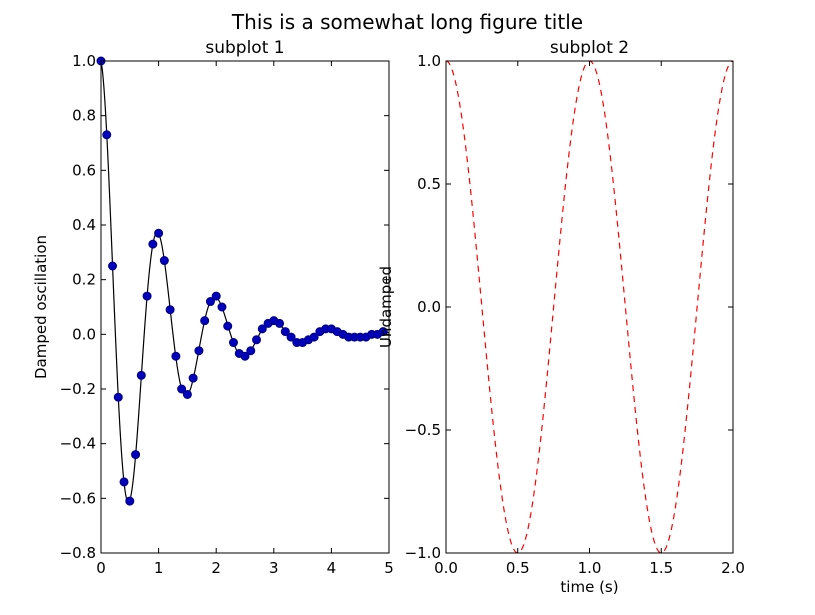 The width and height of the screenshot is (815, 615). What do you see at coordinates (518, 568) in the screenshot?
I see `x-tick-label: 0.5` at bounding box center [518, 568].